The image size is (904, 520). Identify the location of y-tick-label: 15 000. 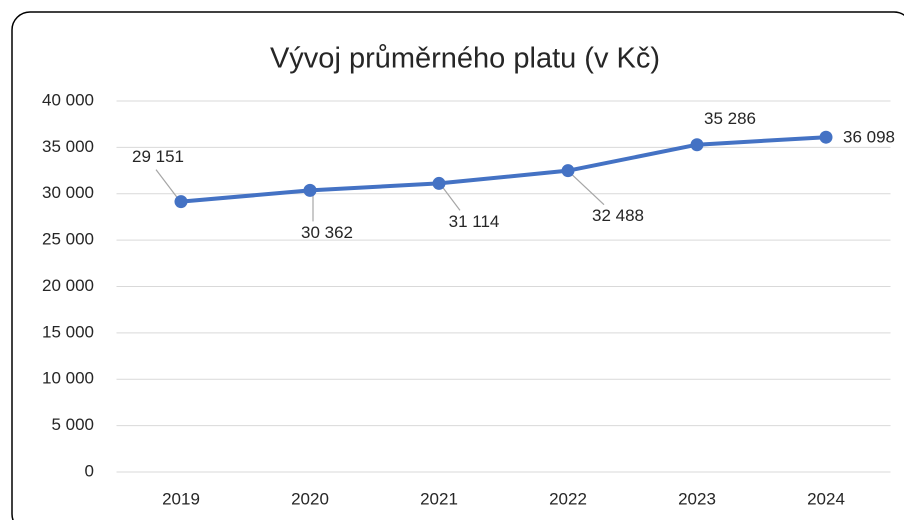
(68, 331).